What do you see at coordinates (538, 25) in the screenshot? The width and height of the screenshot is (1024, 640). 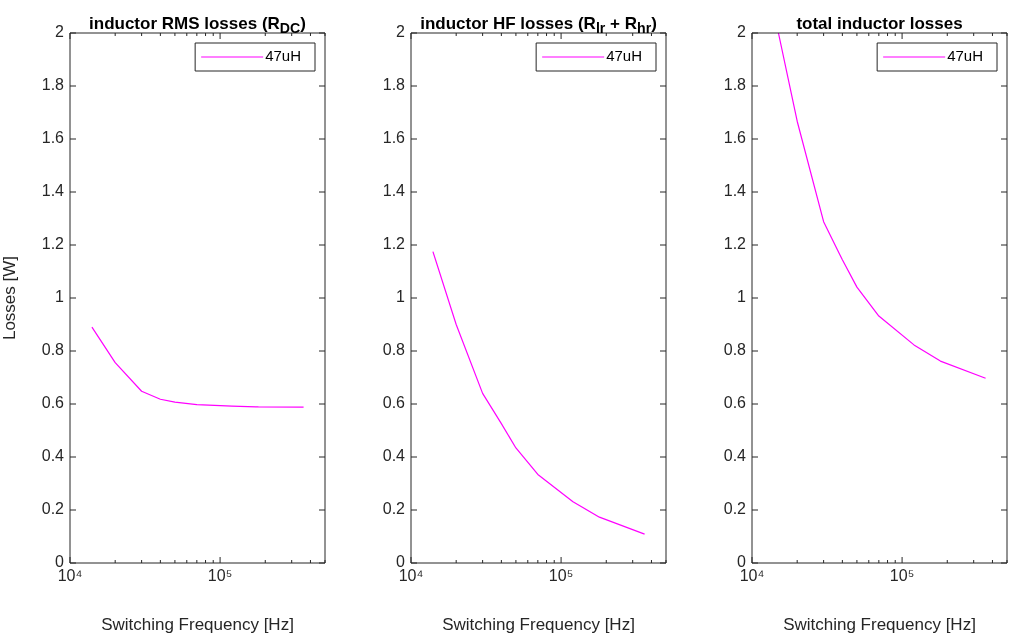 I see `chart-title: inductor HF losses (R$_{lr}$ + R$_{hr}$)` at bounding box center [538, 25].